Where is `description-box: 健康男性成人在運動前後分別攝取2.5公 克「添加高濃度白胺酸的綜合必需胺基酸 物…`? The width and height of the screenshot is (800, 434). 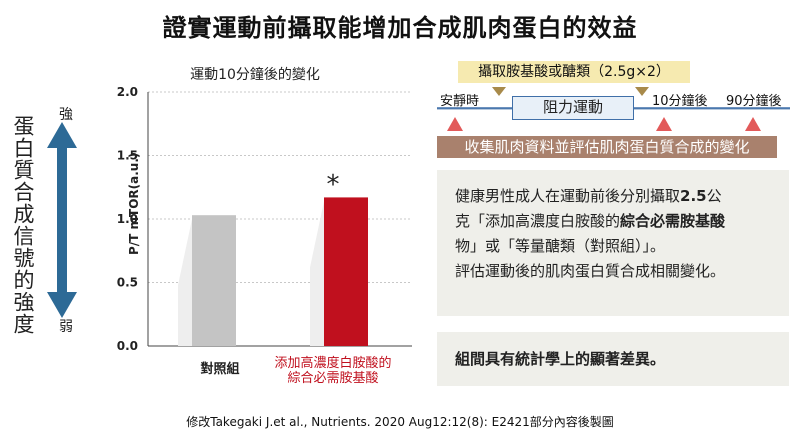
description-box: 健康男性成人在運動前後分別攝取2.5公 克「添加高濃度白胺酸的綜合必需胺基酸 物… is located at coordinates (613, 243).